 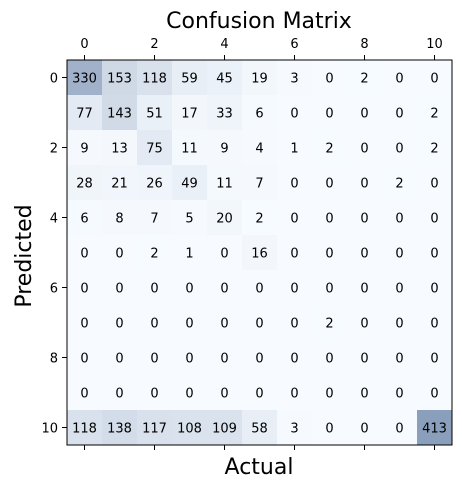 What do you see at coordinates (119, 114) in the screenshot?
I see `cell-value-label: 143` at bounding box center [119, 114].